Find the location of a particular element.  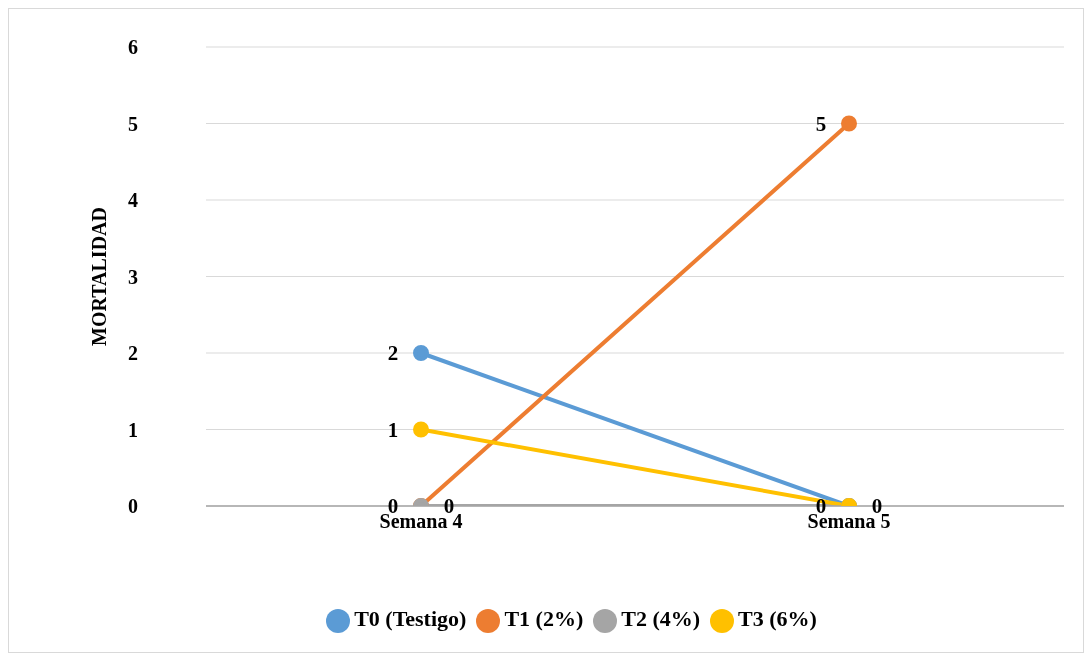

data-label: 2 is located at coordinates (393, 353).